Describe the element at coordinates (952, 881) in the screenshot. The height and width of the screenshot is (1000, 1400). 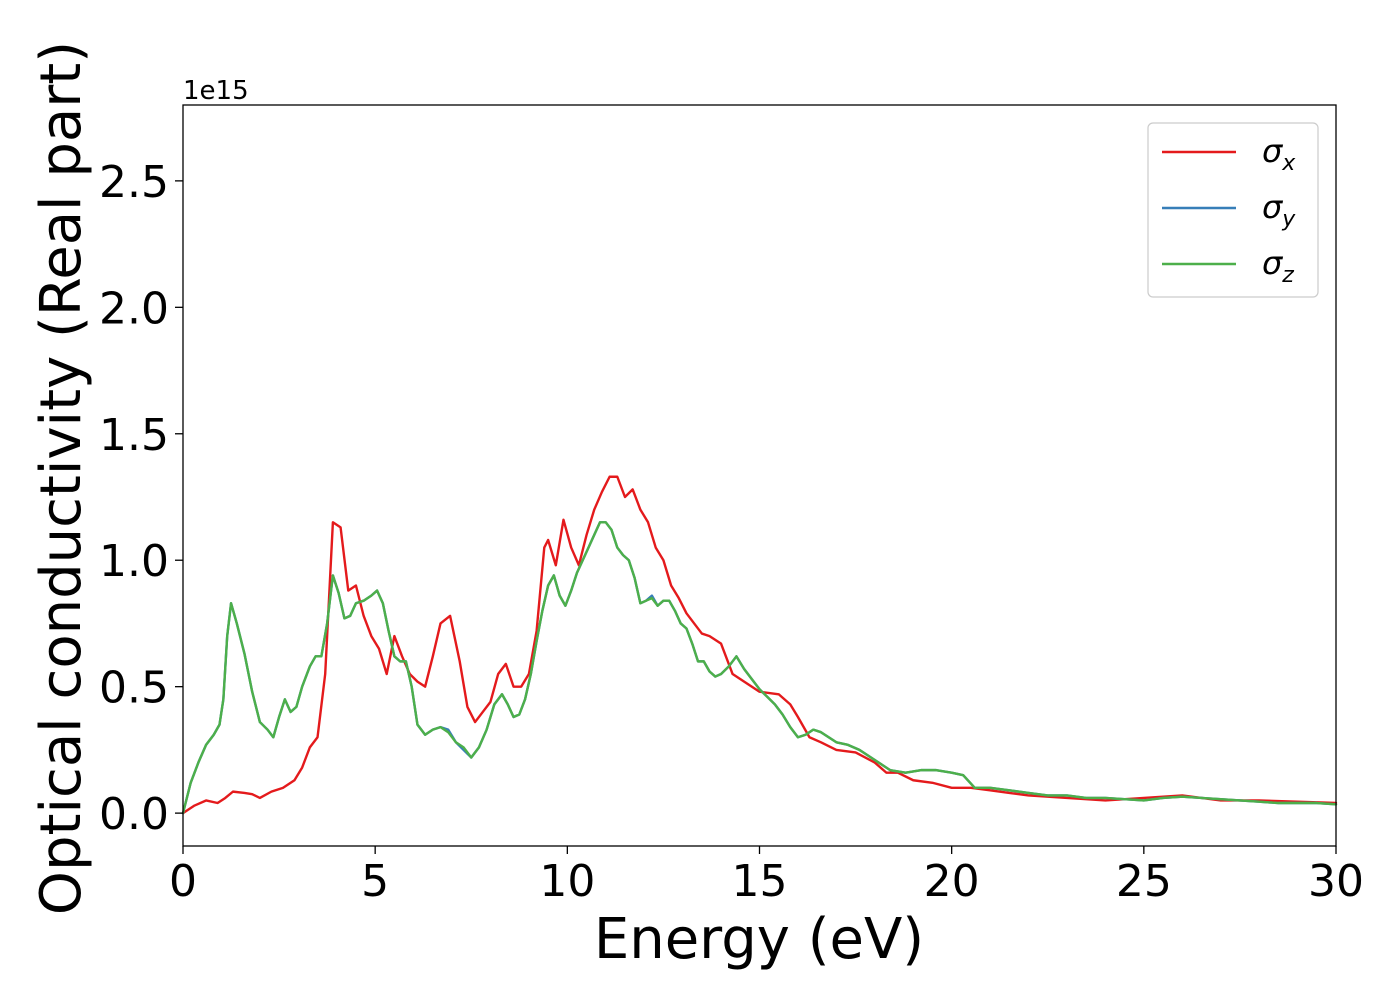
I see `x-tick-label: 20` at that location.